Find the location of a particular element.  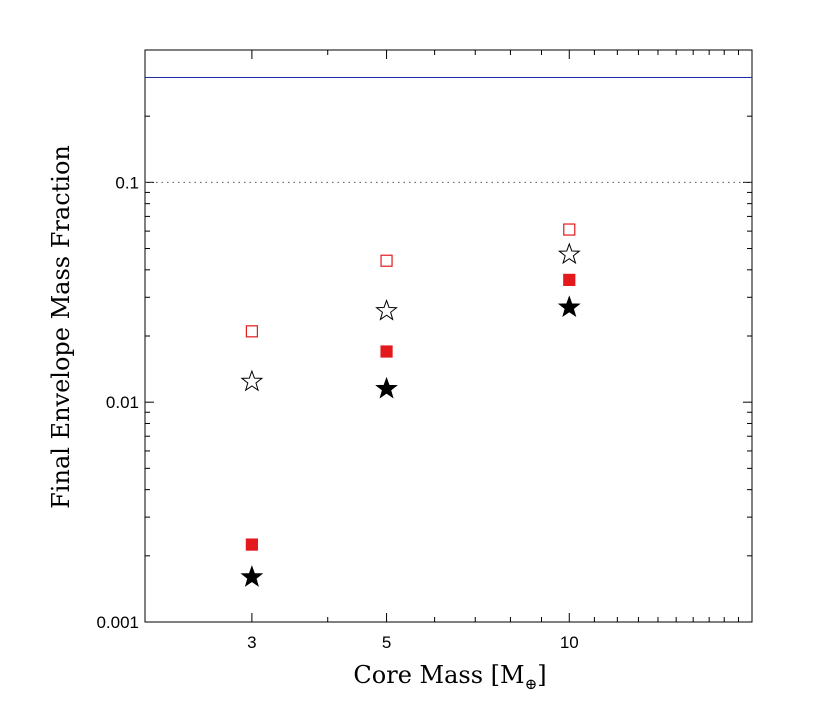

y-tick-label: 0.01 is located at coordinates (122, 402).